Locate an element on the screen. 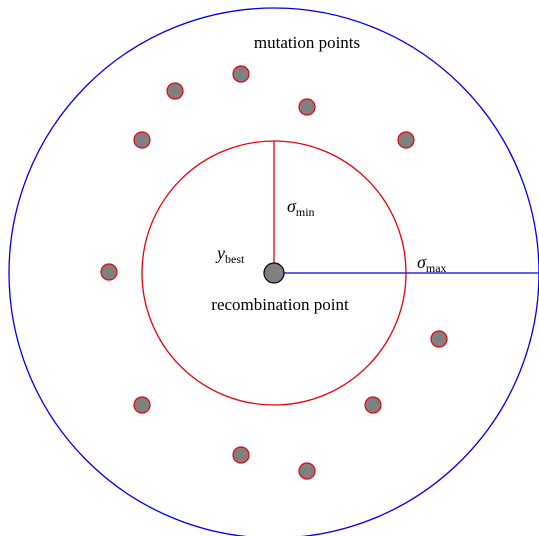 The width and height of the screenshot is (539, 536). recombination-point is located at coordinates (274, 273).